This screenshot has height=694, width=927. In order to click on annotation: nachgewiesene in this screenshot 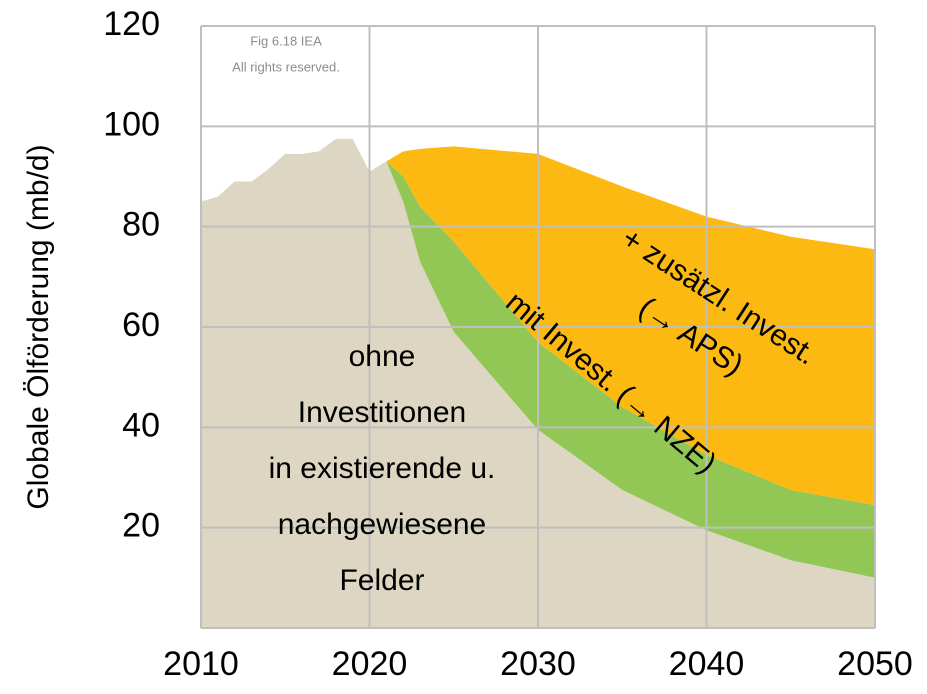, I will do `click(382, 524)`.